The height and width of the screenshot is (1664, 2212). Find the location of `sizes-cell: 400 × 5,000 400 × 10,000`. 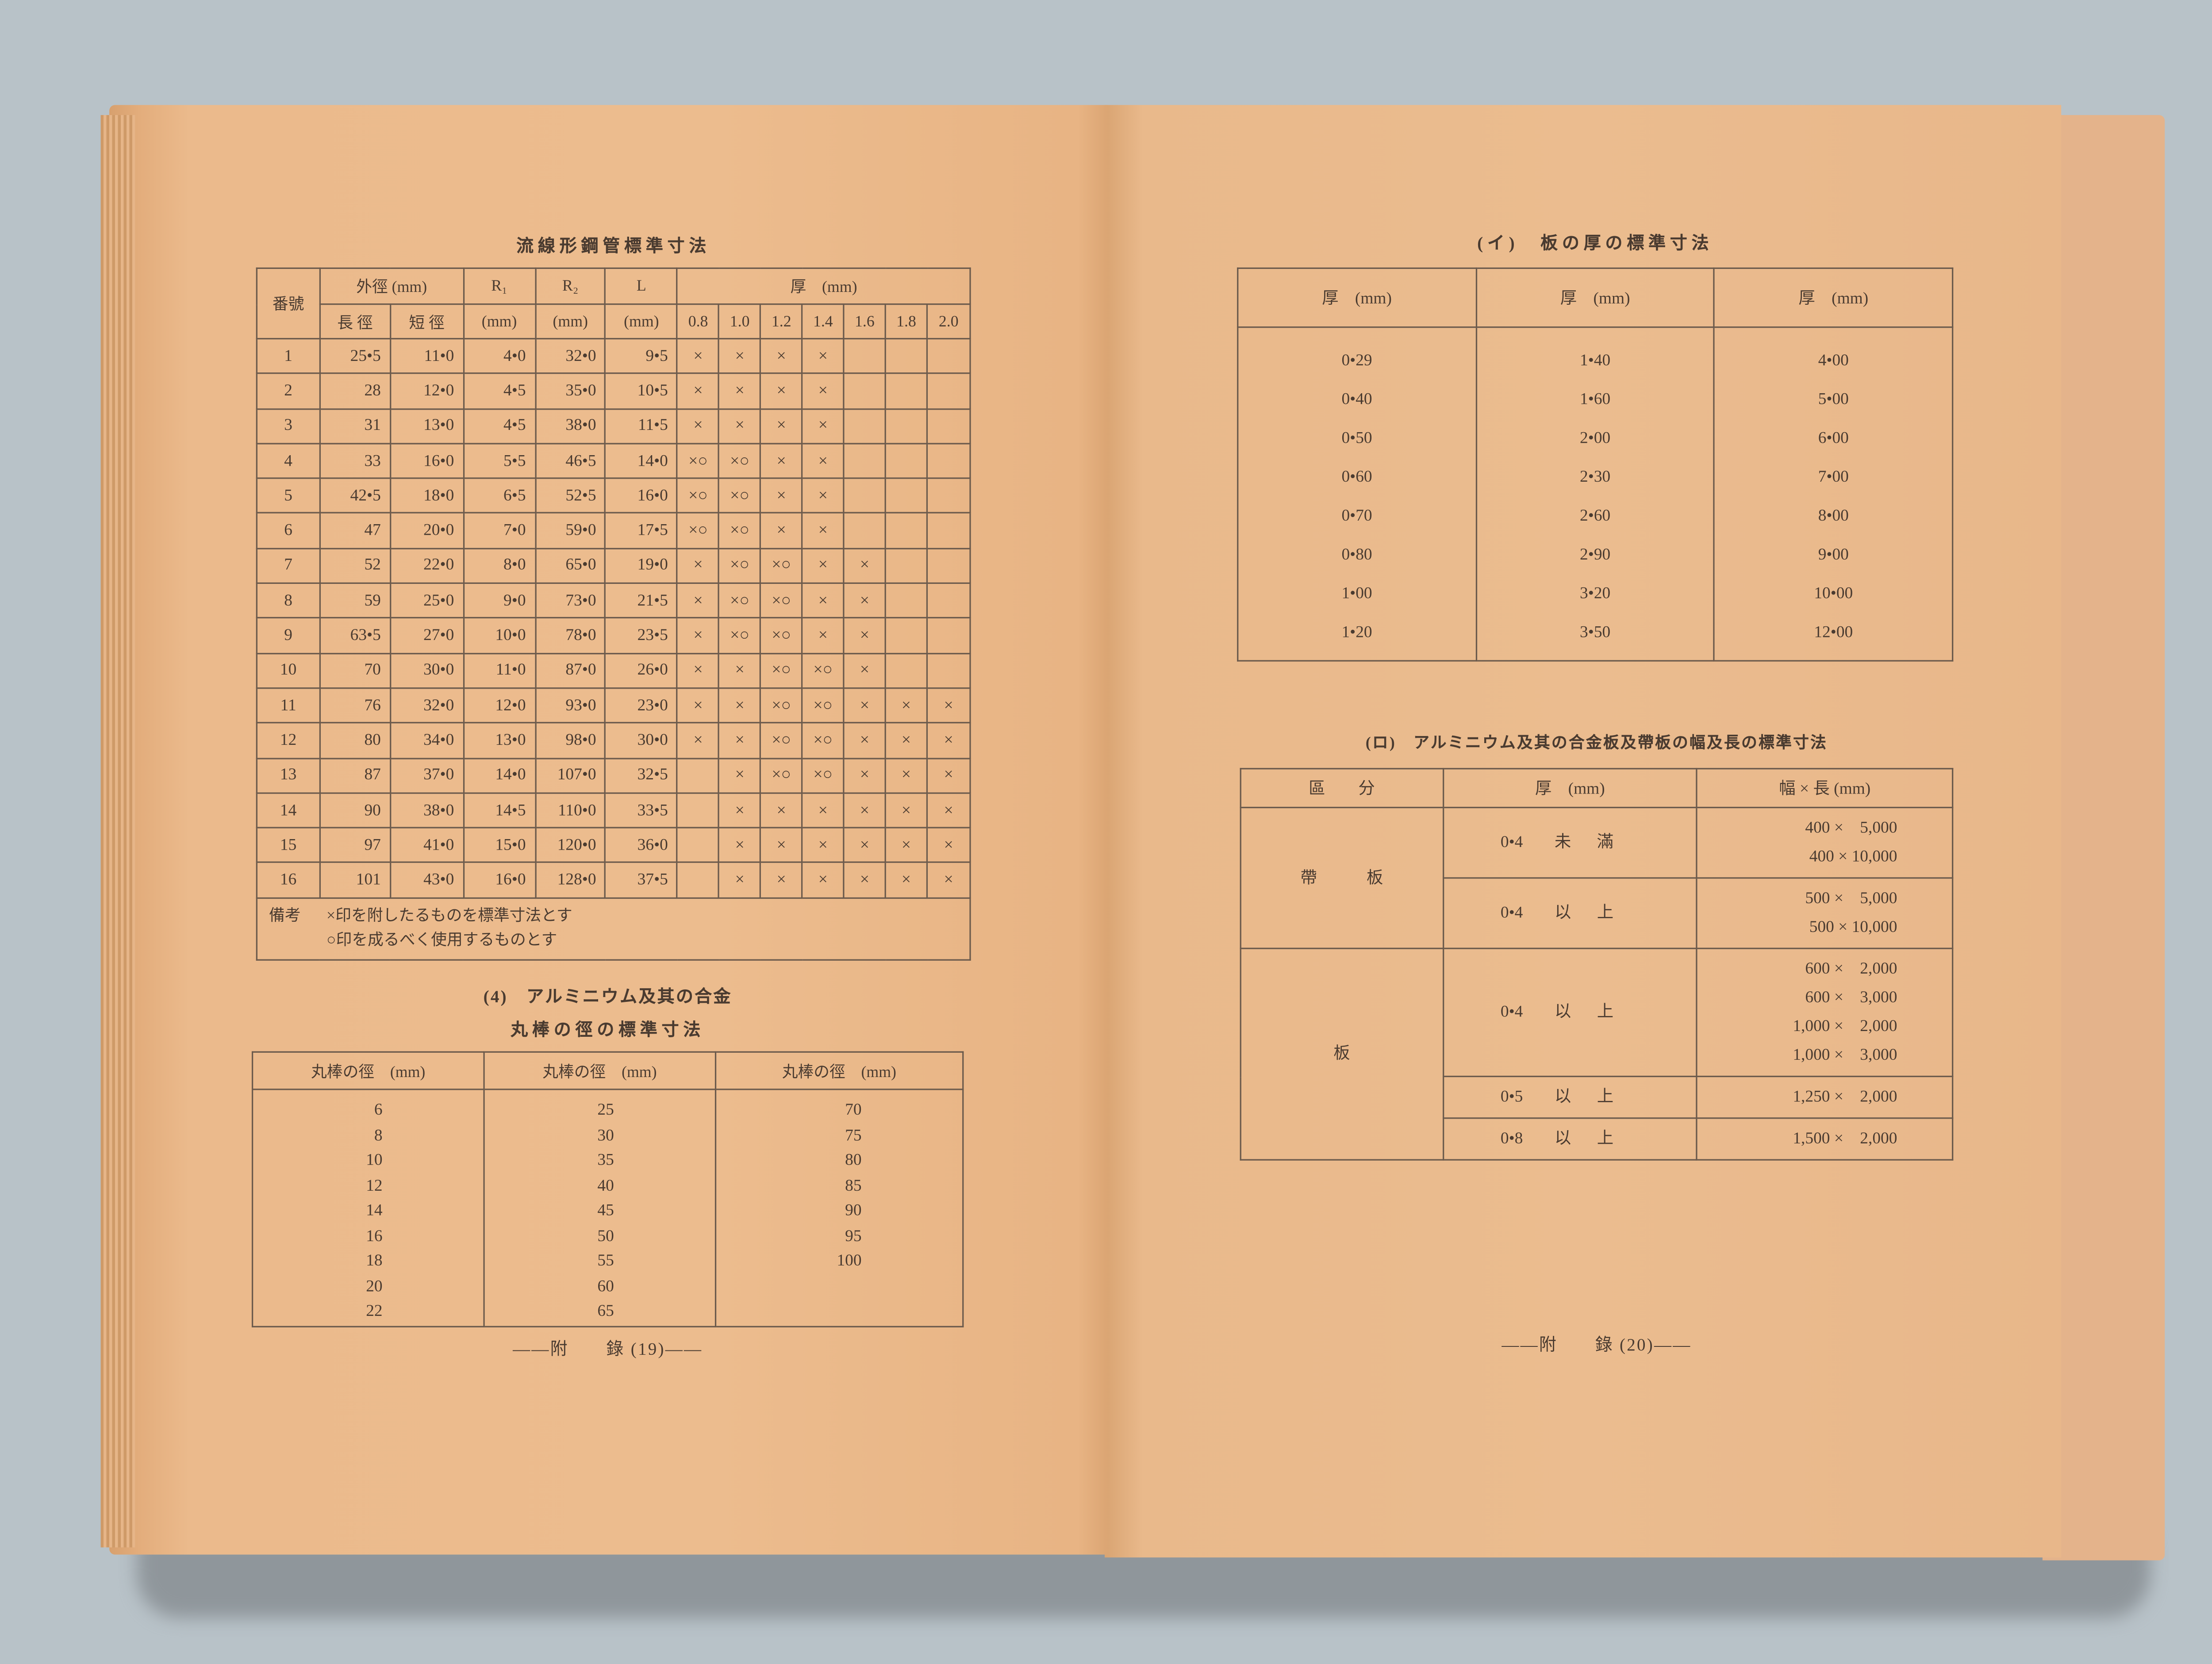

sizes-cell: 400 × 5,000 400 × 10,000 is located at coordinates (1825, 842).